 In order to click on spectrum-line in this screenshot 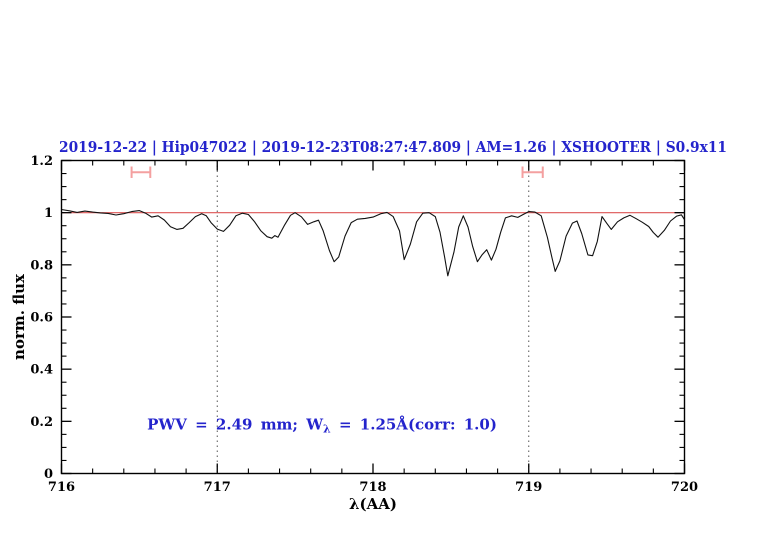, I will do `click(373, 242)`.